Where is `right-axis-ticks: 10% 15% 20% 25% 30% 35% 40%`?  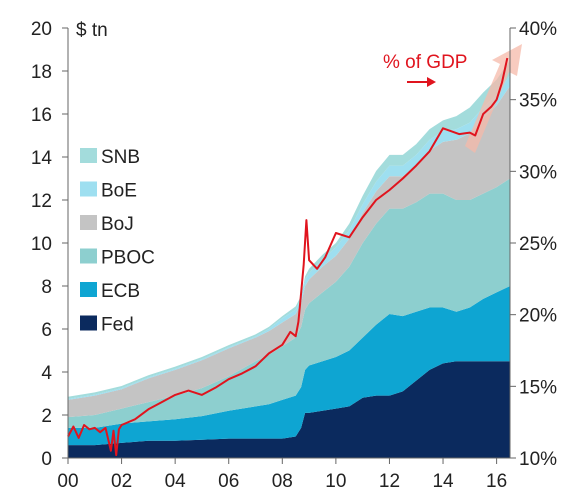
right-axis-ticks: 10% 15% 20% 25% 30% 35% 40% is located at coordinates (533, 244).